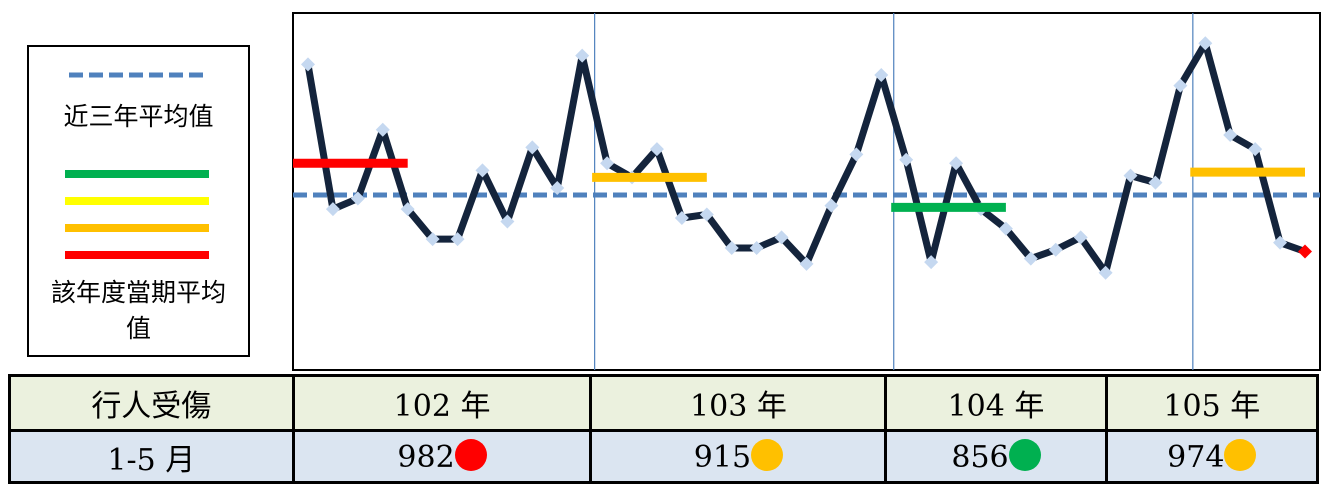  What do you see at coordinates (738, 403) in the screenshot?
I see `header-cell: 103 年` at bounding box center [738, 403].